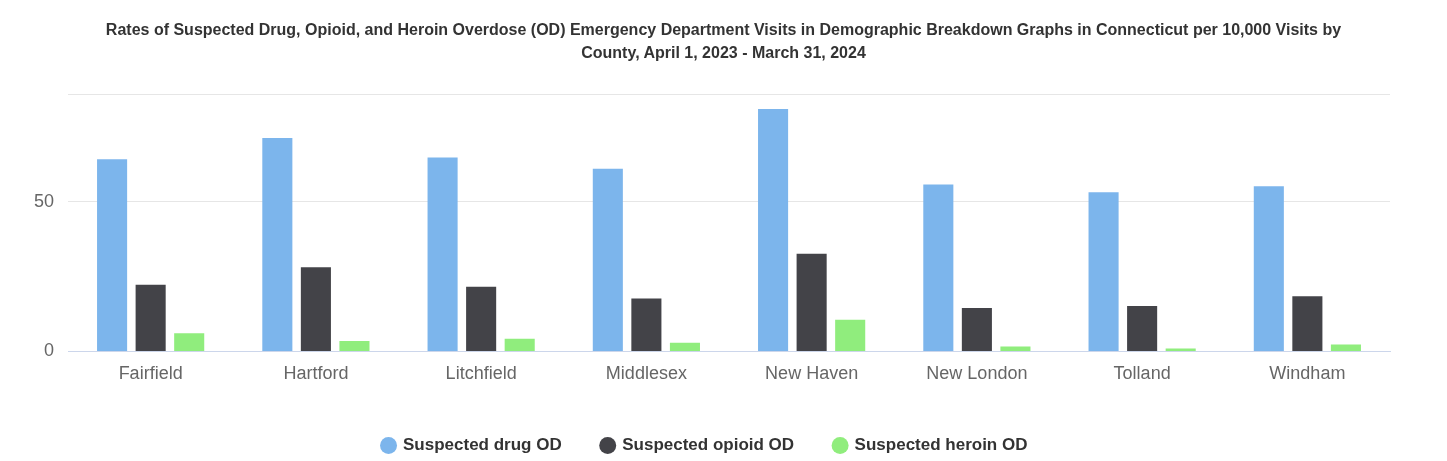 This screenshot has width=1447, height=461. Describe the element at coordinates (723, 41) in the screenshot. I see `chart-title: Rates of Suspected Drug, Opioid, and Heroin Overdose (OD) Emergency Department Visits in Demographic Breakdown Graphs in Connecticut per 10,000 Visits by County, April 1, 2023 - March 31, 2024` at that location.